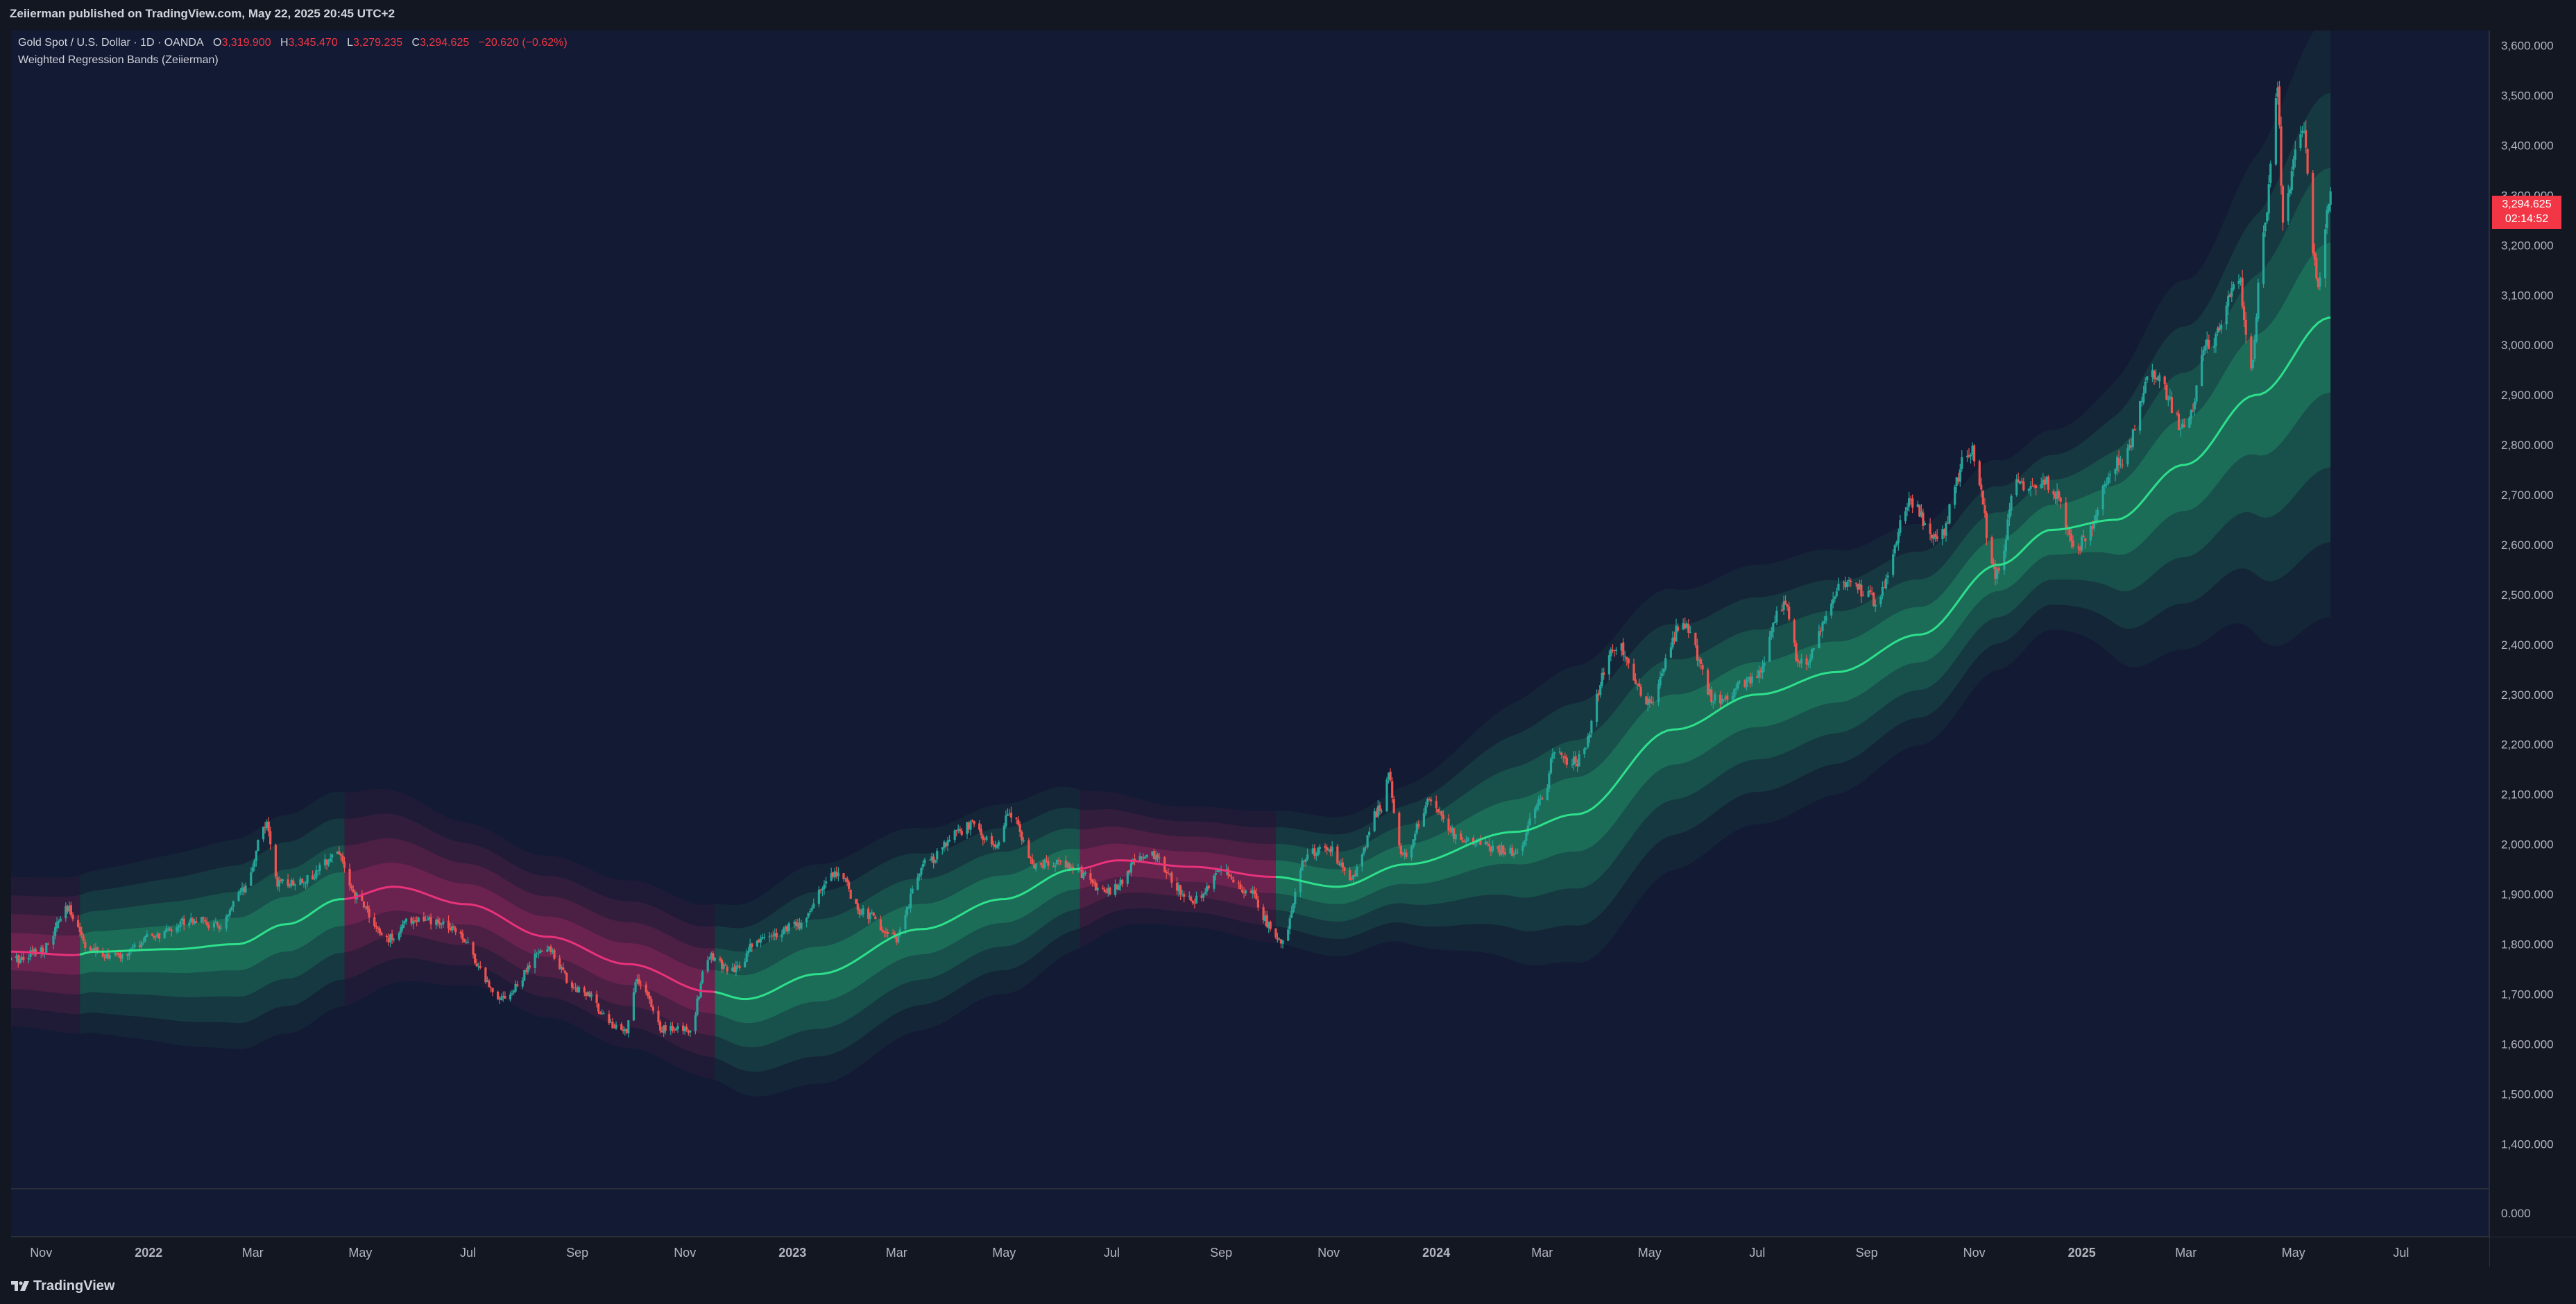 Image resolution: width=2576 pixels, height=1304 pixels. I want to click on time-axis-bg, so click(1250, 1252).